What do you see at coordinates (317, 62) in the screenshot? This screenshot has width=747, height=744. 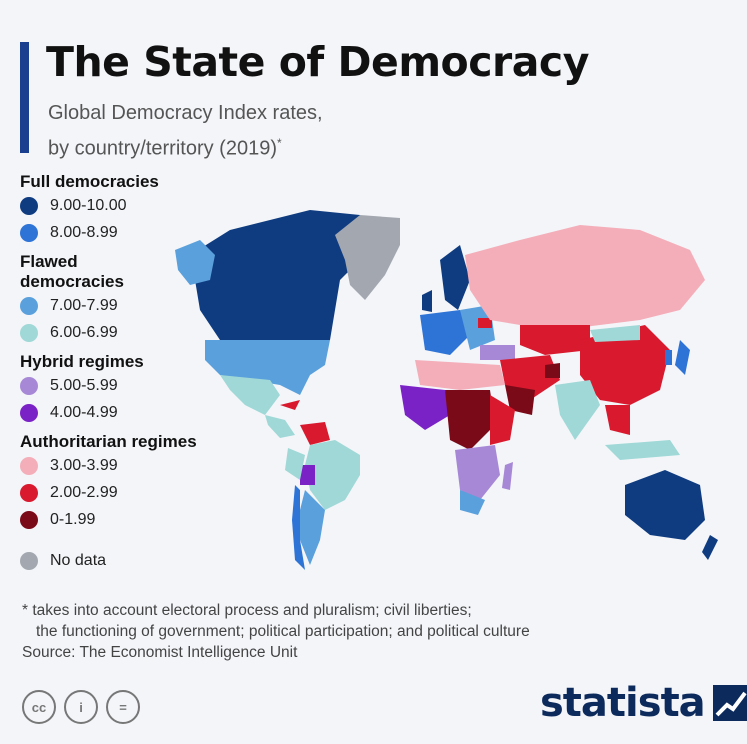 I see `page-title: The State of Democracy` at bounding box center [317, 62].